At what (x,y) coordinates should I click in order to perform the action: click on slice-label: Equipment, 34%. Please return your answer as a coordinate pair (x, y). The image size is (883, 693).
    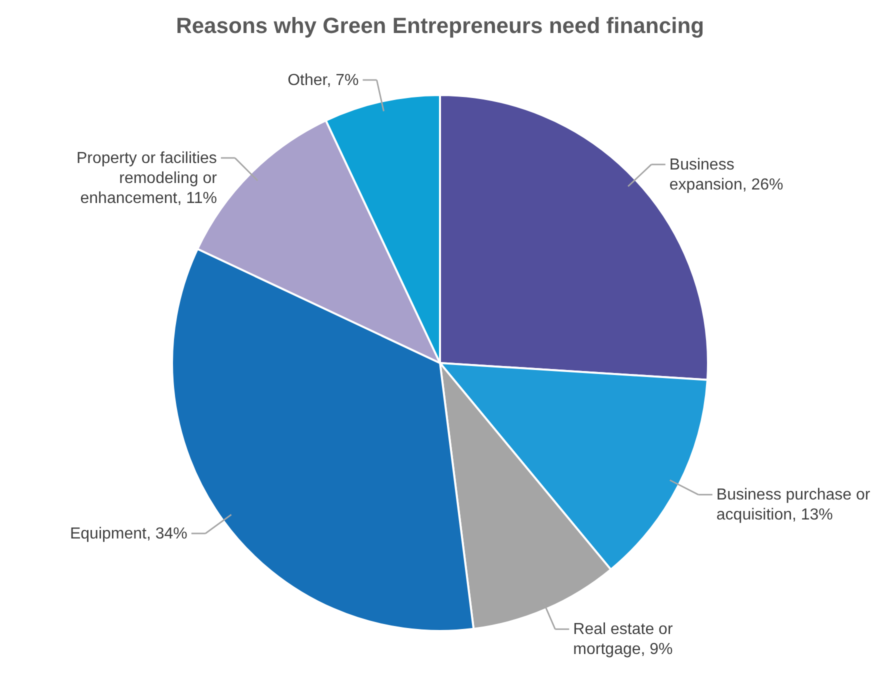
    Looking at the image, I should click on (129, 533).